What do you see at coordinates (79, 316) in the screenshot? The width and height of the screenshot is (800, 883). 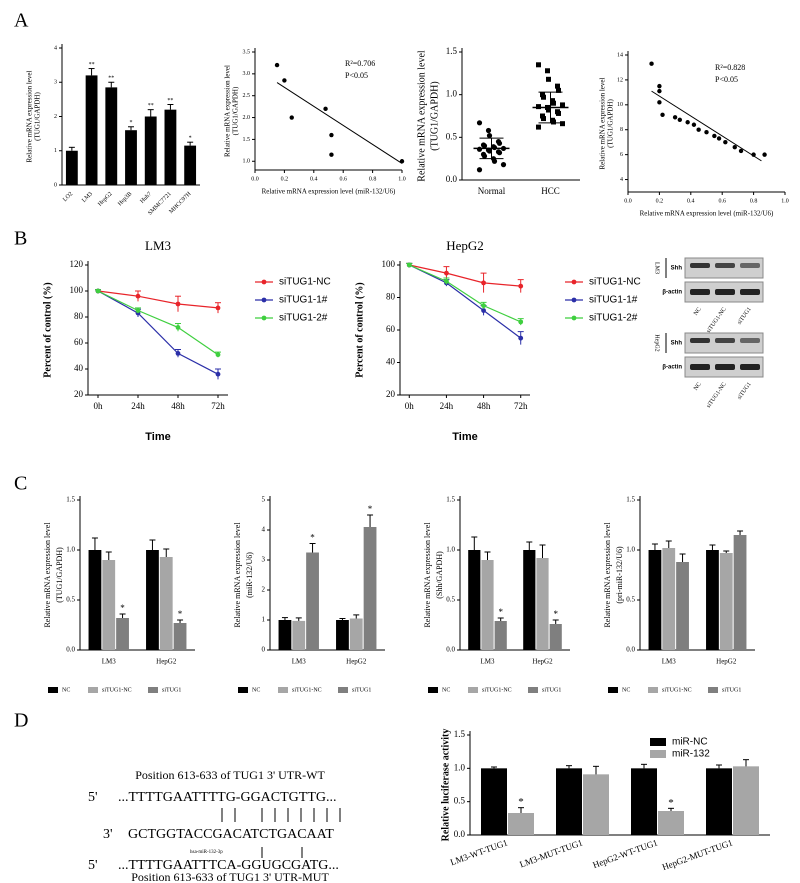 I see `y-tick-label: 80` at bounding box center [79, 316].